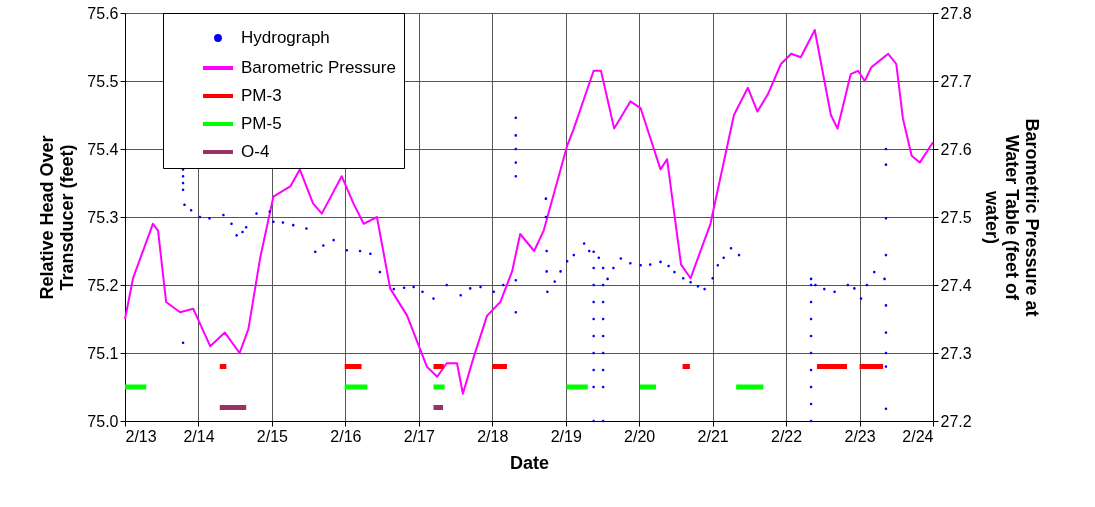 This screenshot has height=507, width=1095. What do you see at coordinates (103, 285) in the screenshot?
I see `y-tick-label: 75.2` at bounding box center [103, 285].